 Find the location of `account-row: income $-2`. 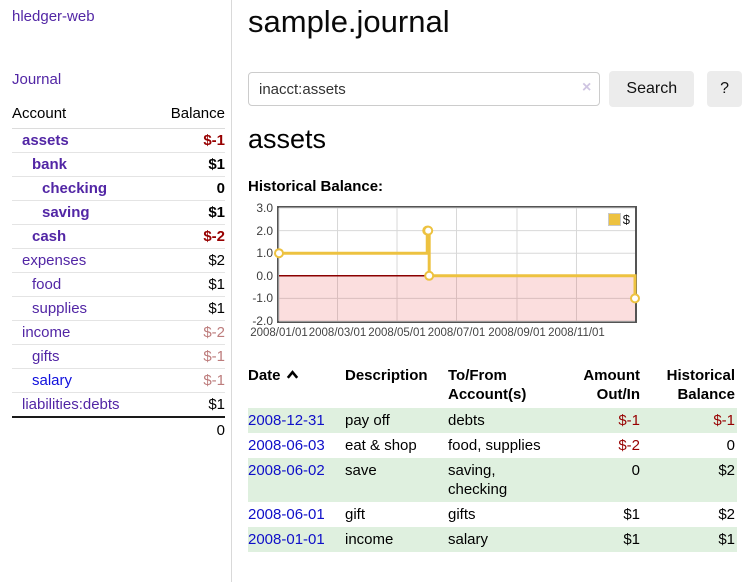

account-row: income $-2 is located at coordinates (118, 332).